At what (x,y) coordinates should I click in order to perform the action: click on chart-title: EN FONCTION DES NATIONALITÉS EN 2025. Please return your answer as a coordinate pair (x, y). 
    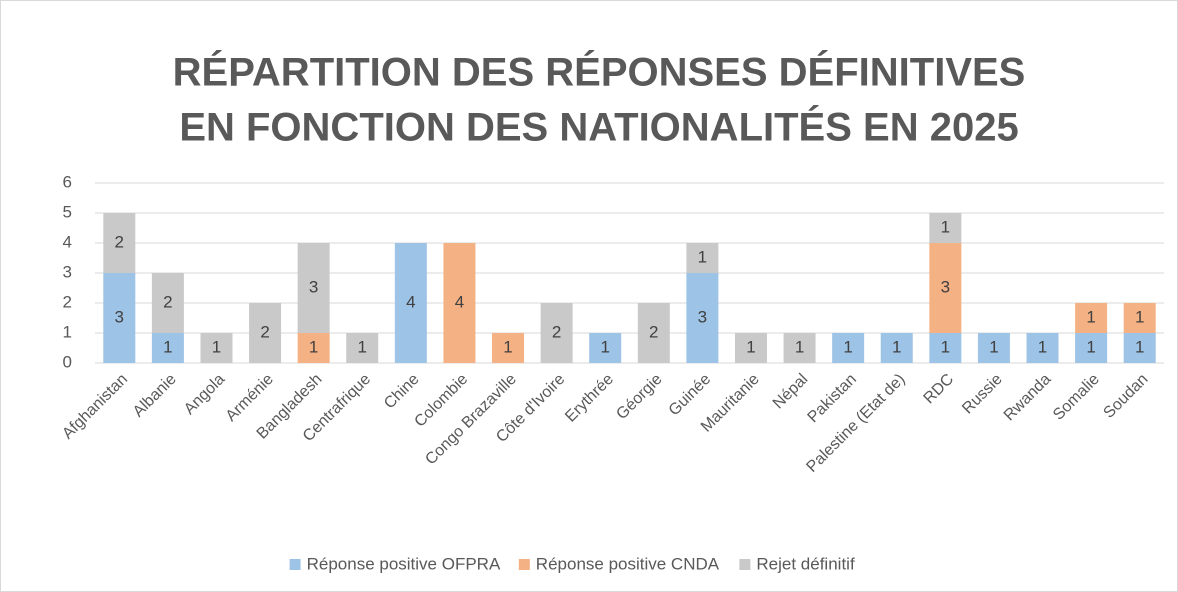
    Looking at the image, I should click on (598, 127).